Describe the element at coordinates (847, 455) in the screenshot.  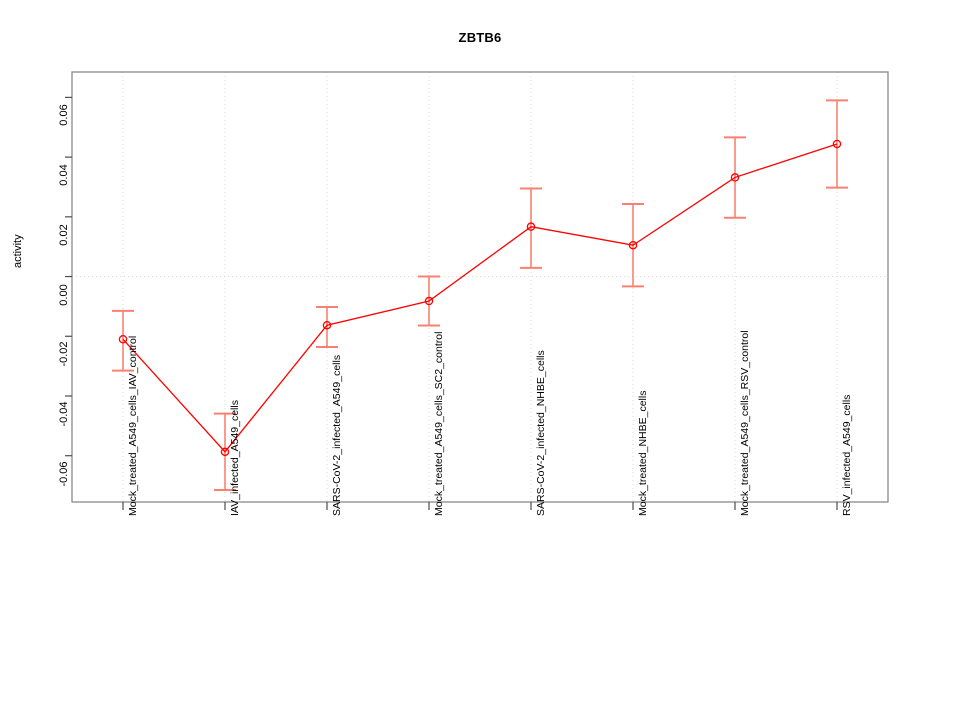
I see `x-tick-label: RSV_infected_A549_cells` at that location.